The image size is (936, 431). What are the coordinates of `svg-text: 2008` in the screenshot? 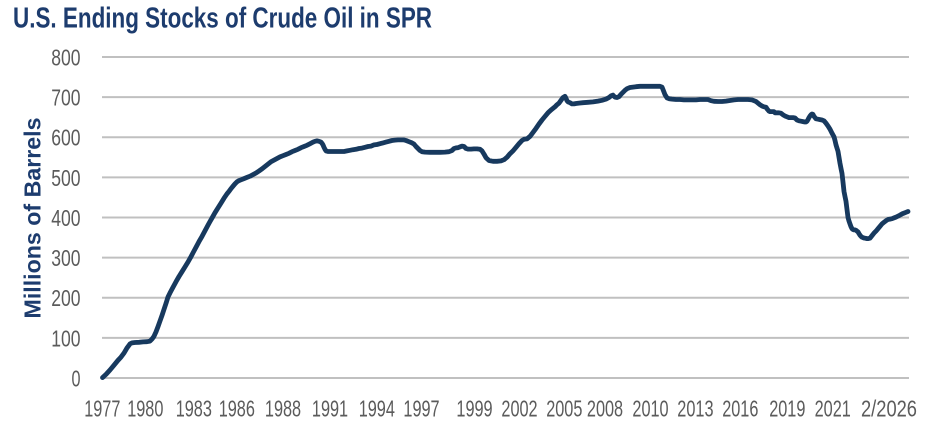 It's located at (605, 408).